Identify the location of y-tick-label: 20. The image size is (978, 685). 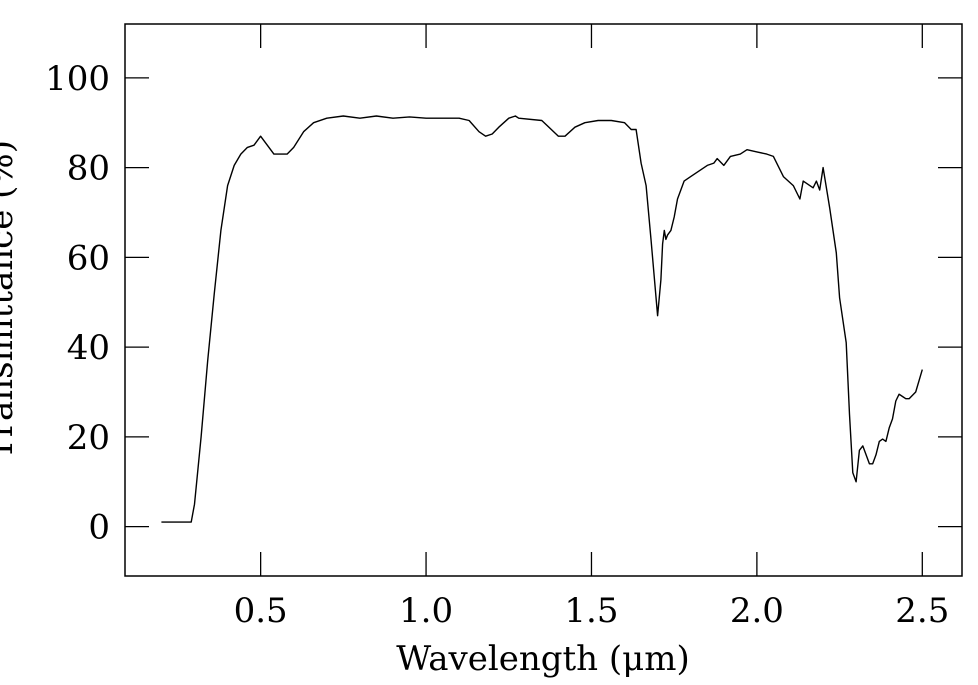
(88, 438).